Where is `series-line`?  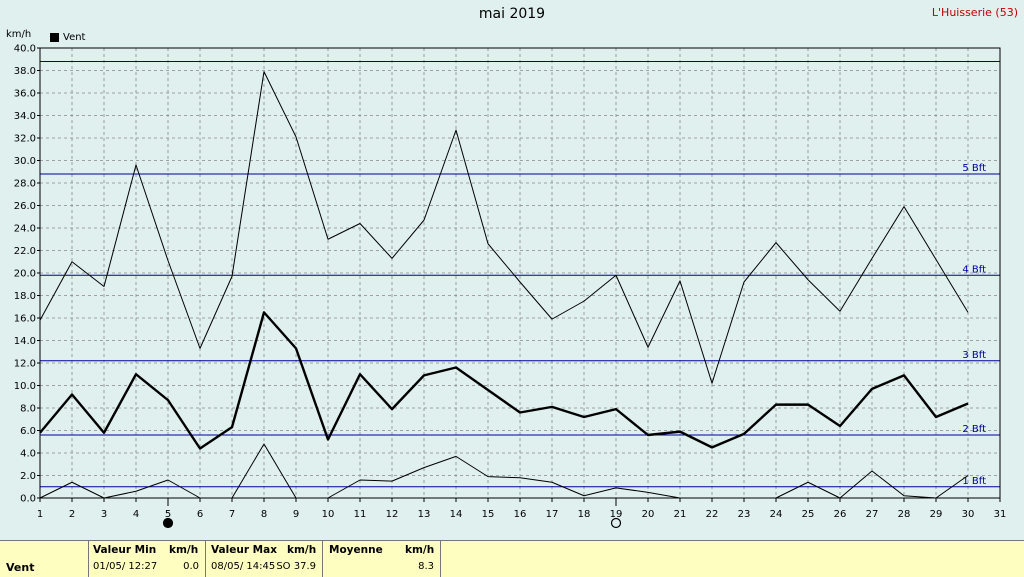 series-line is located at coordinates (360, 471).